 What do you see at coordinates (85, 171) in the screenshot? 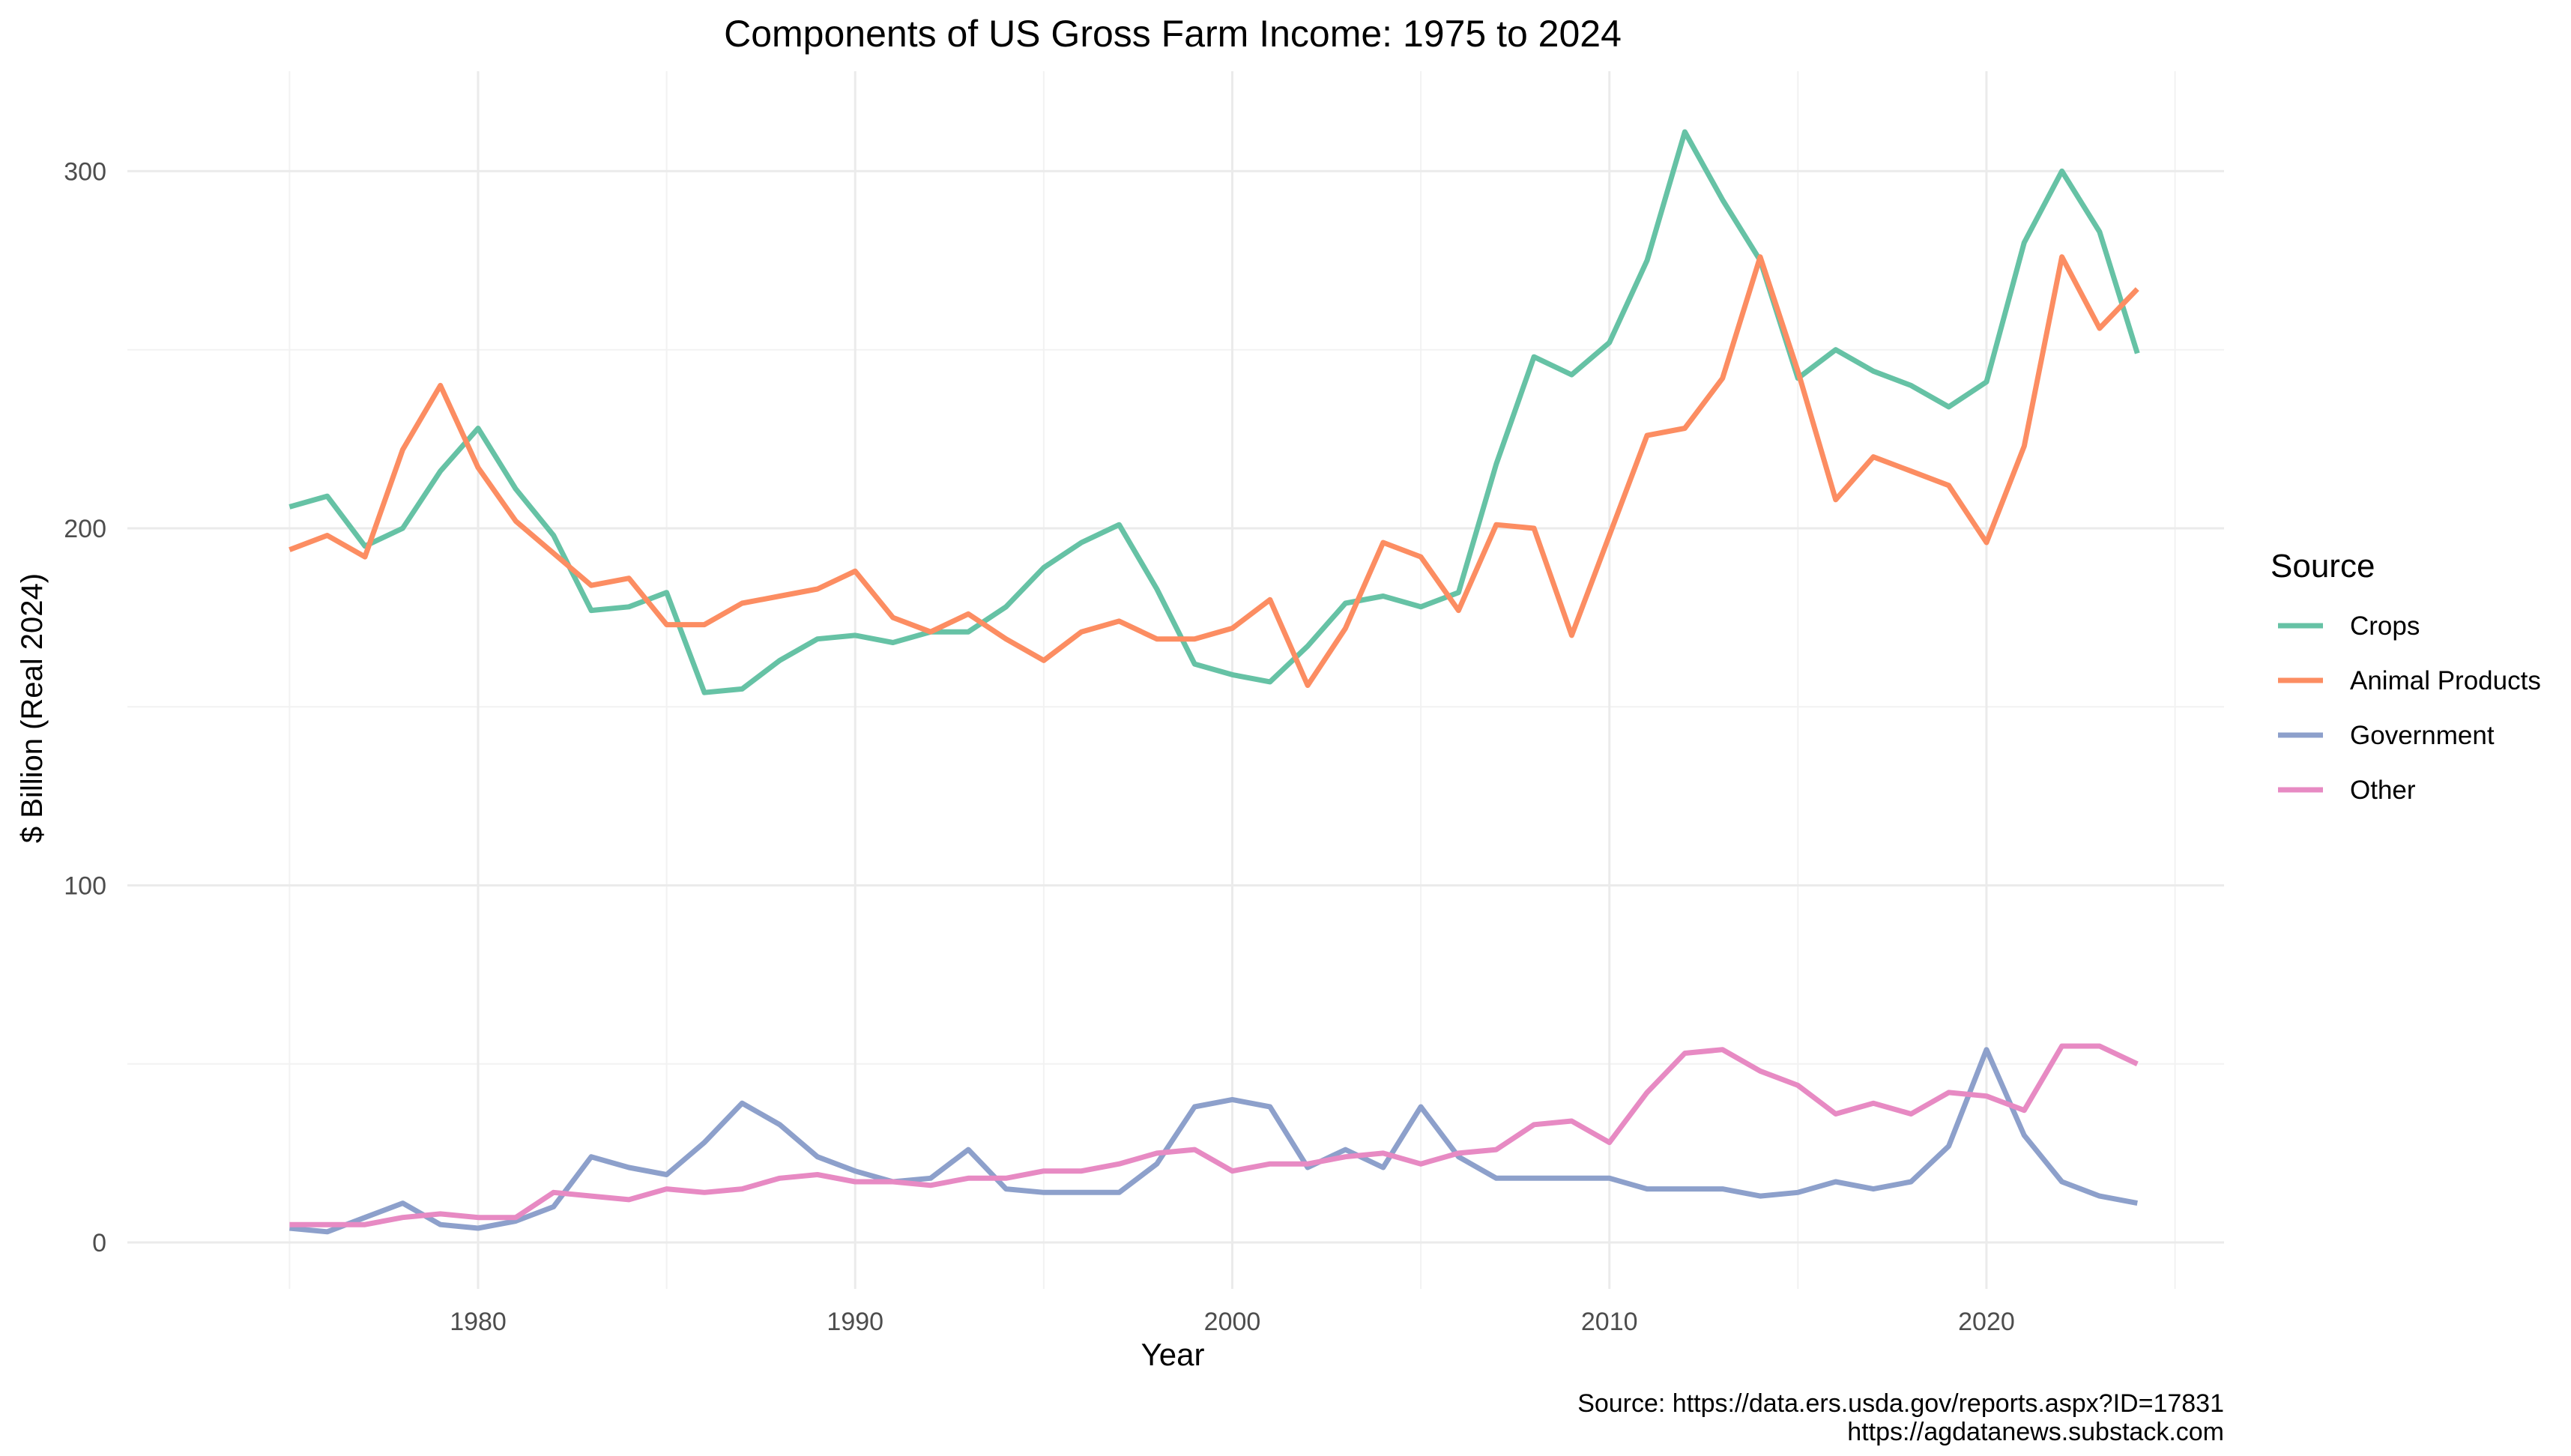
I see `y-tick-label: 300` at bounding box center [85, 171].